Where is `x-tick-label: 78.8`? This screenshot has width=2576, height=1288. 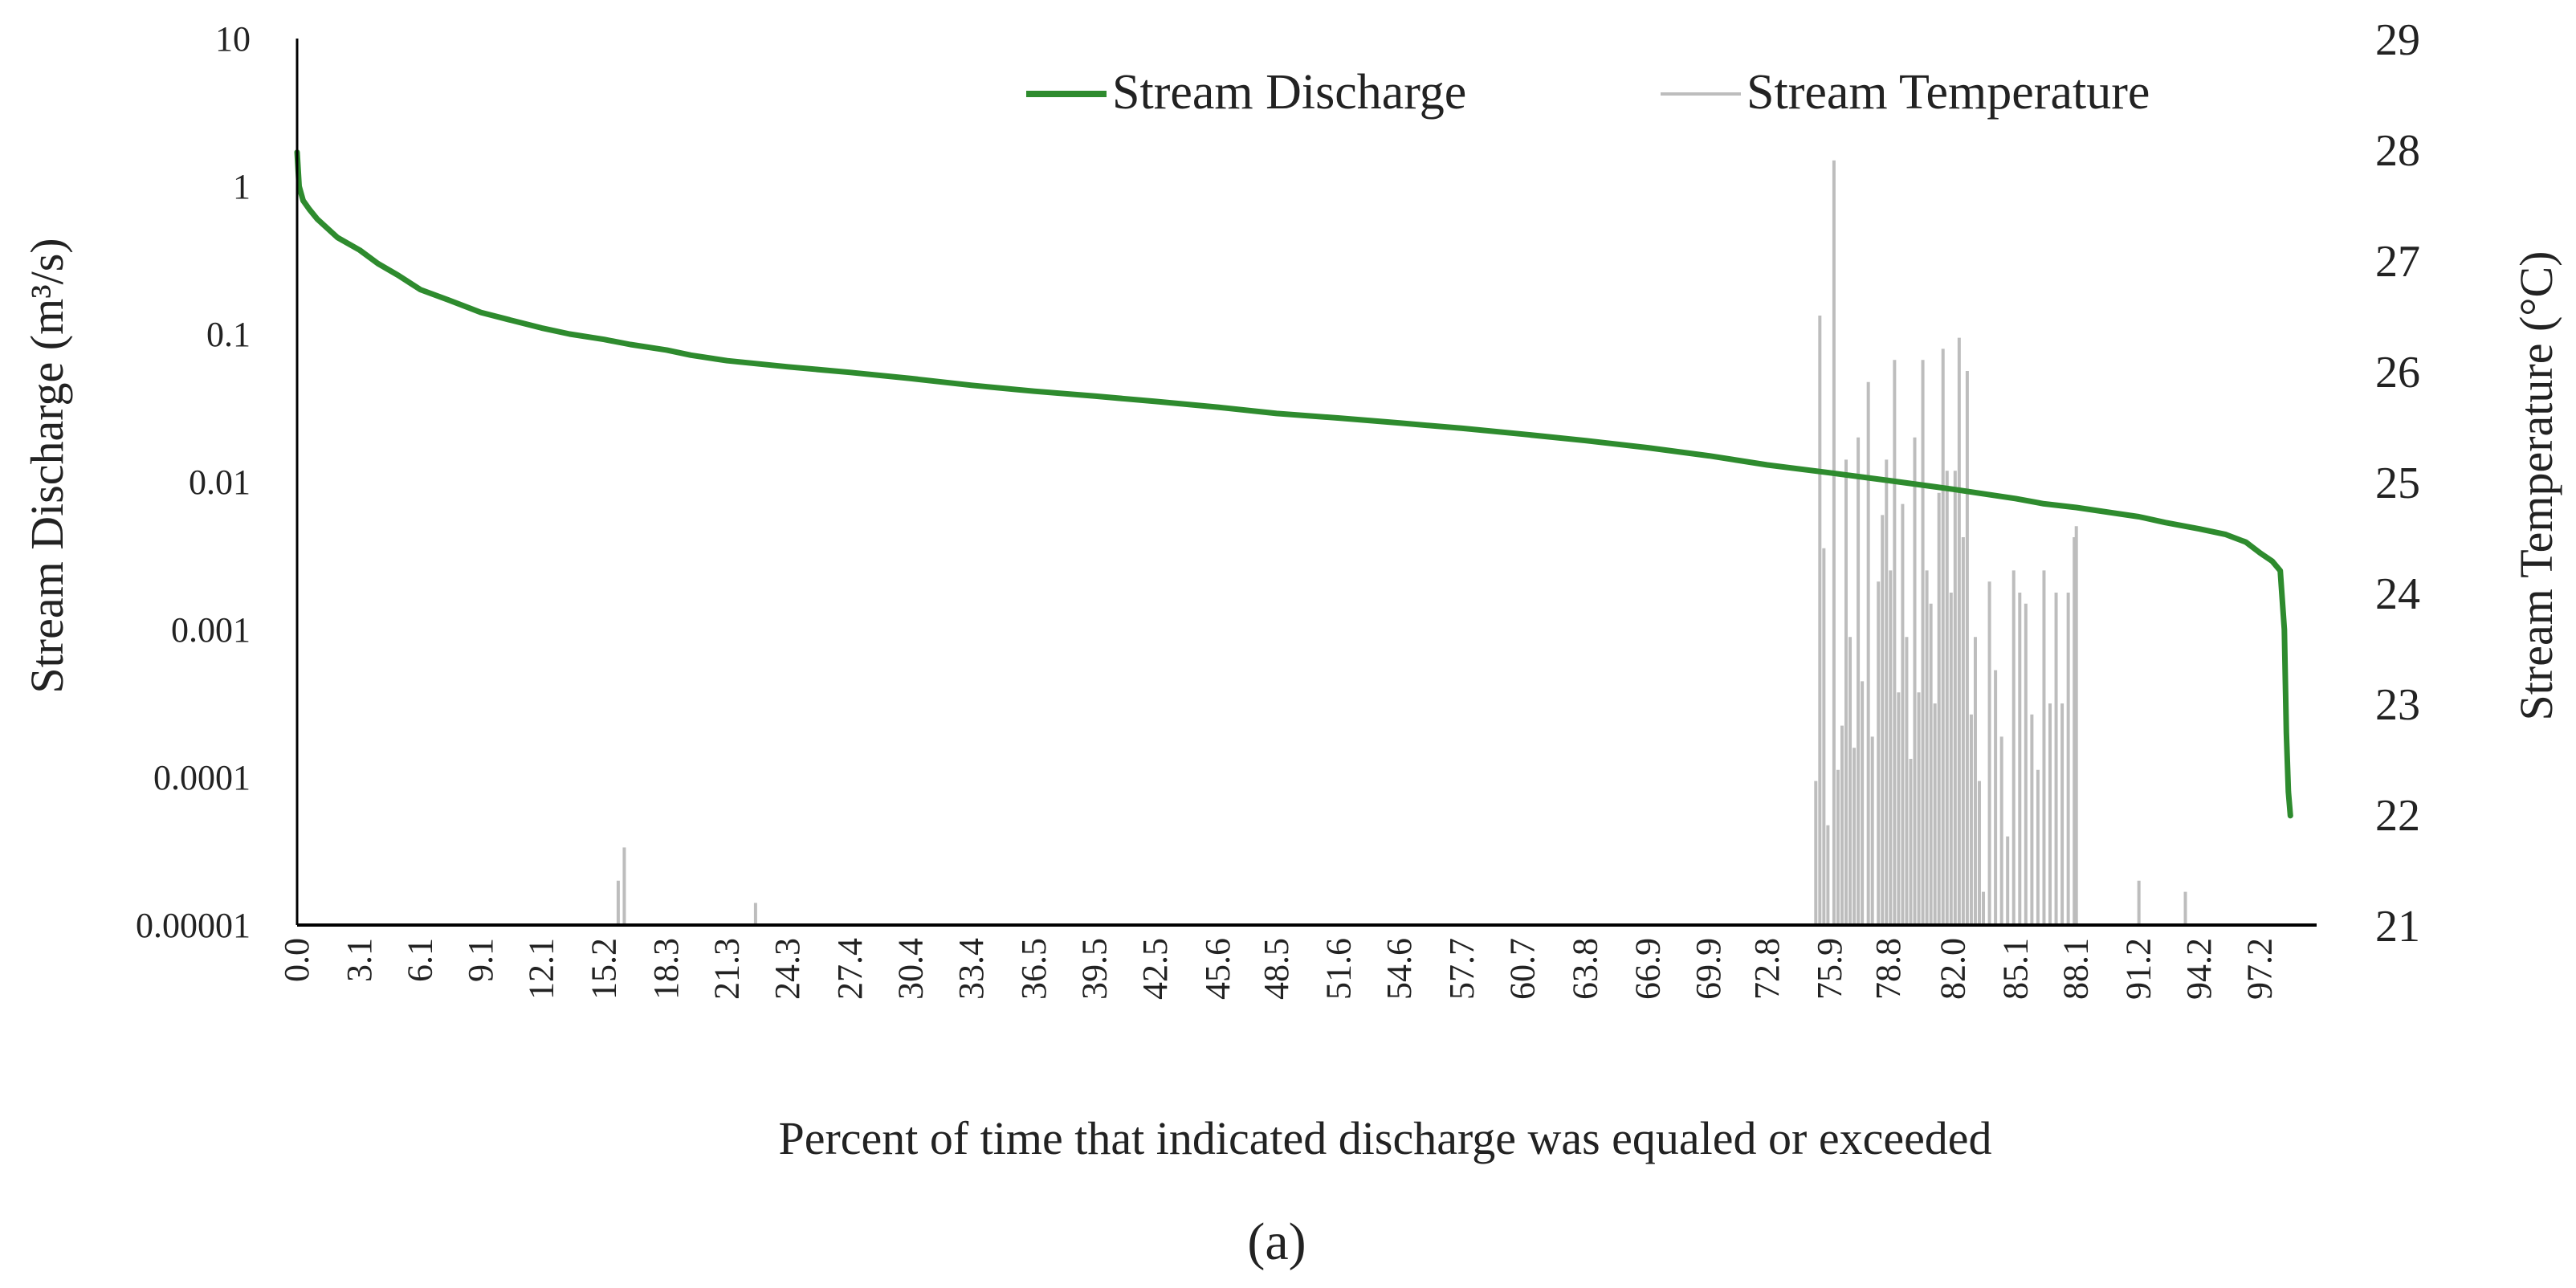
x-tick-label: 78.8 is located at coordinates (1888, 969).